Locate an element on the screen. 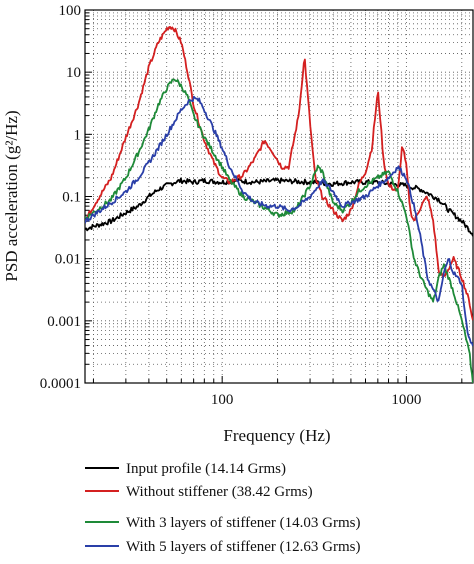 The image size is (474, 564). x-tick-label: 1000 is located at coordinates (406, 400).